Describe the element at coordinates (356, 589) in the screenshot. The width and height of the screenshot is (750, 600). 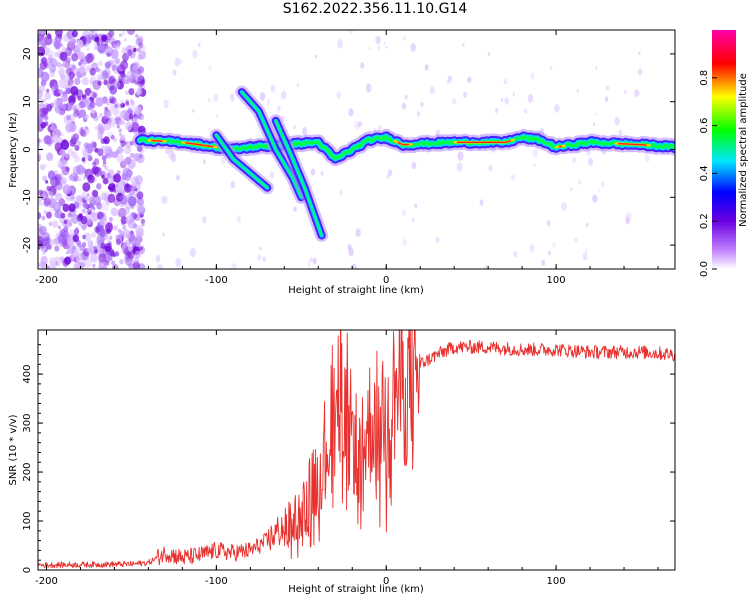
I see `snr-xlabel: Height of straight line (km)` at that location.